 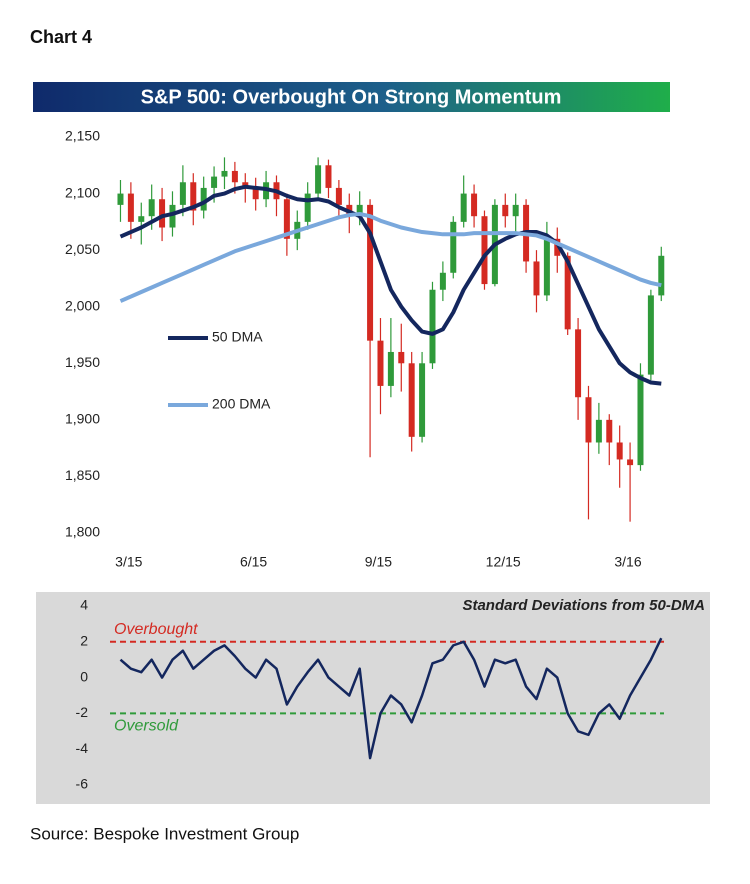 I want to click on legend-label: 200 DMA, so click(x=241, y=404).